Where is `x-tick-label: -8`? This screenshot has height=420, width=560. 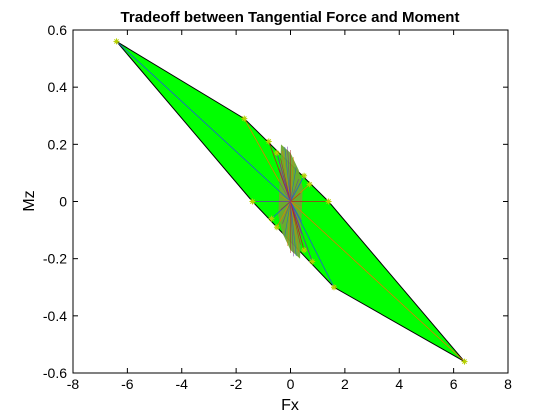 x-tick-label: -8 is located at coordinates (73, 384).